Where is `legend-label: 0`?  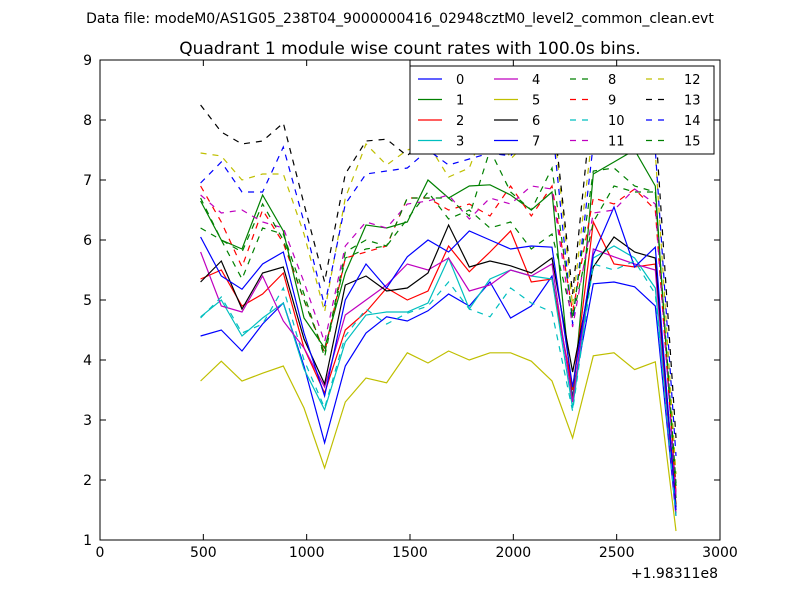
legend-label: 0 is located at coordinates (460, 80).